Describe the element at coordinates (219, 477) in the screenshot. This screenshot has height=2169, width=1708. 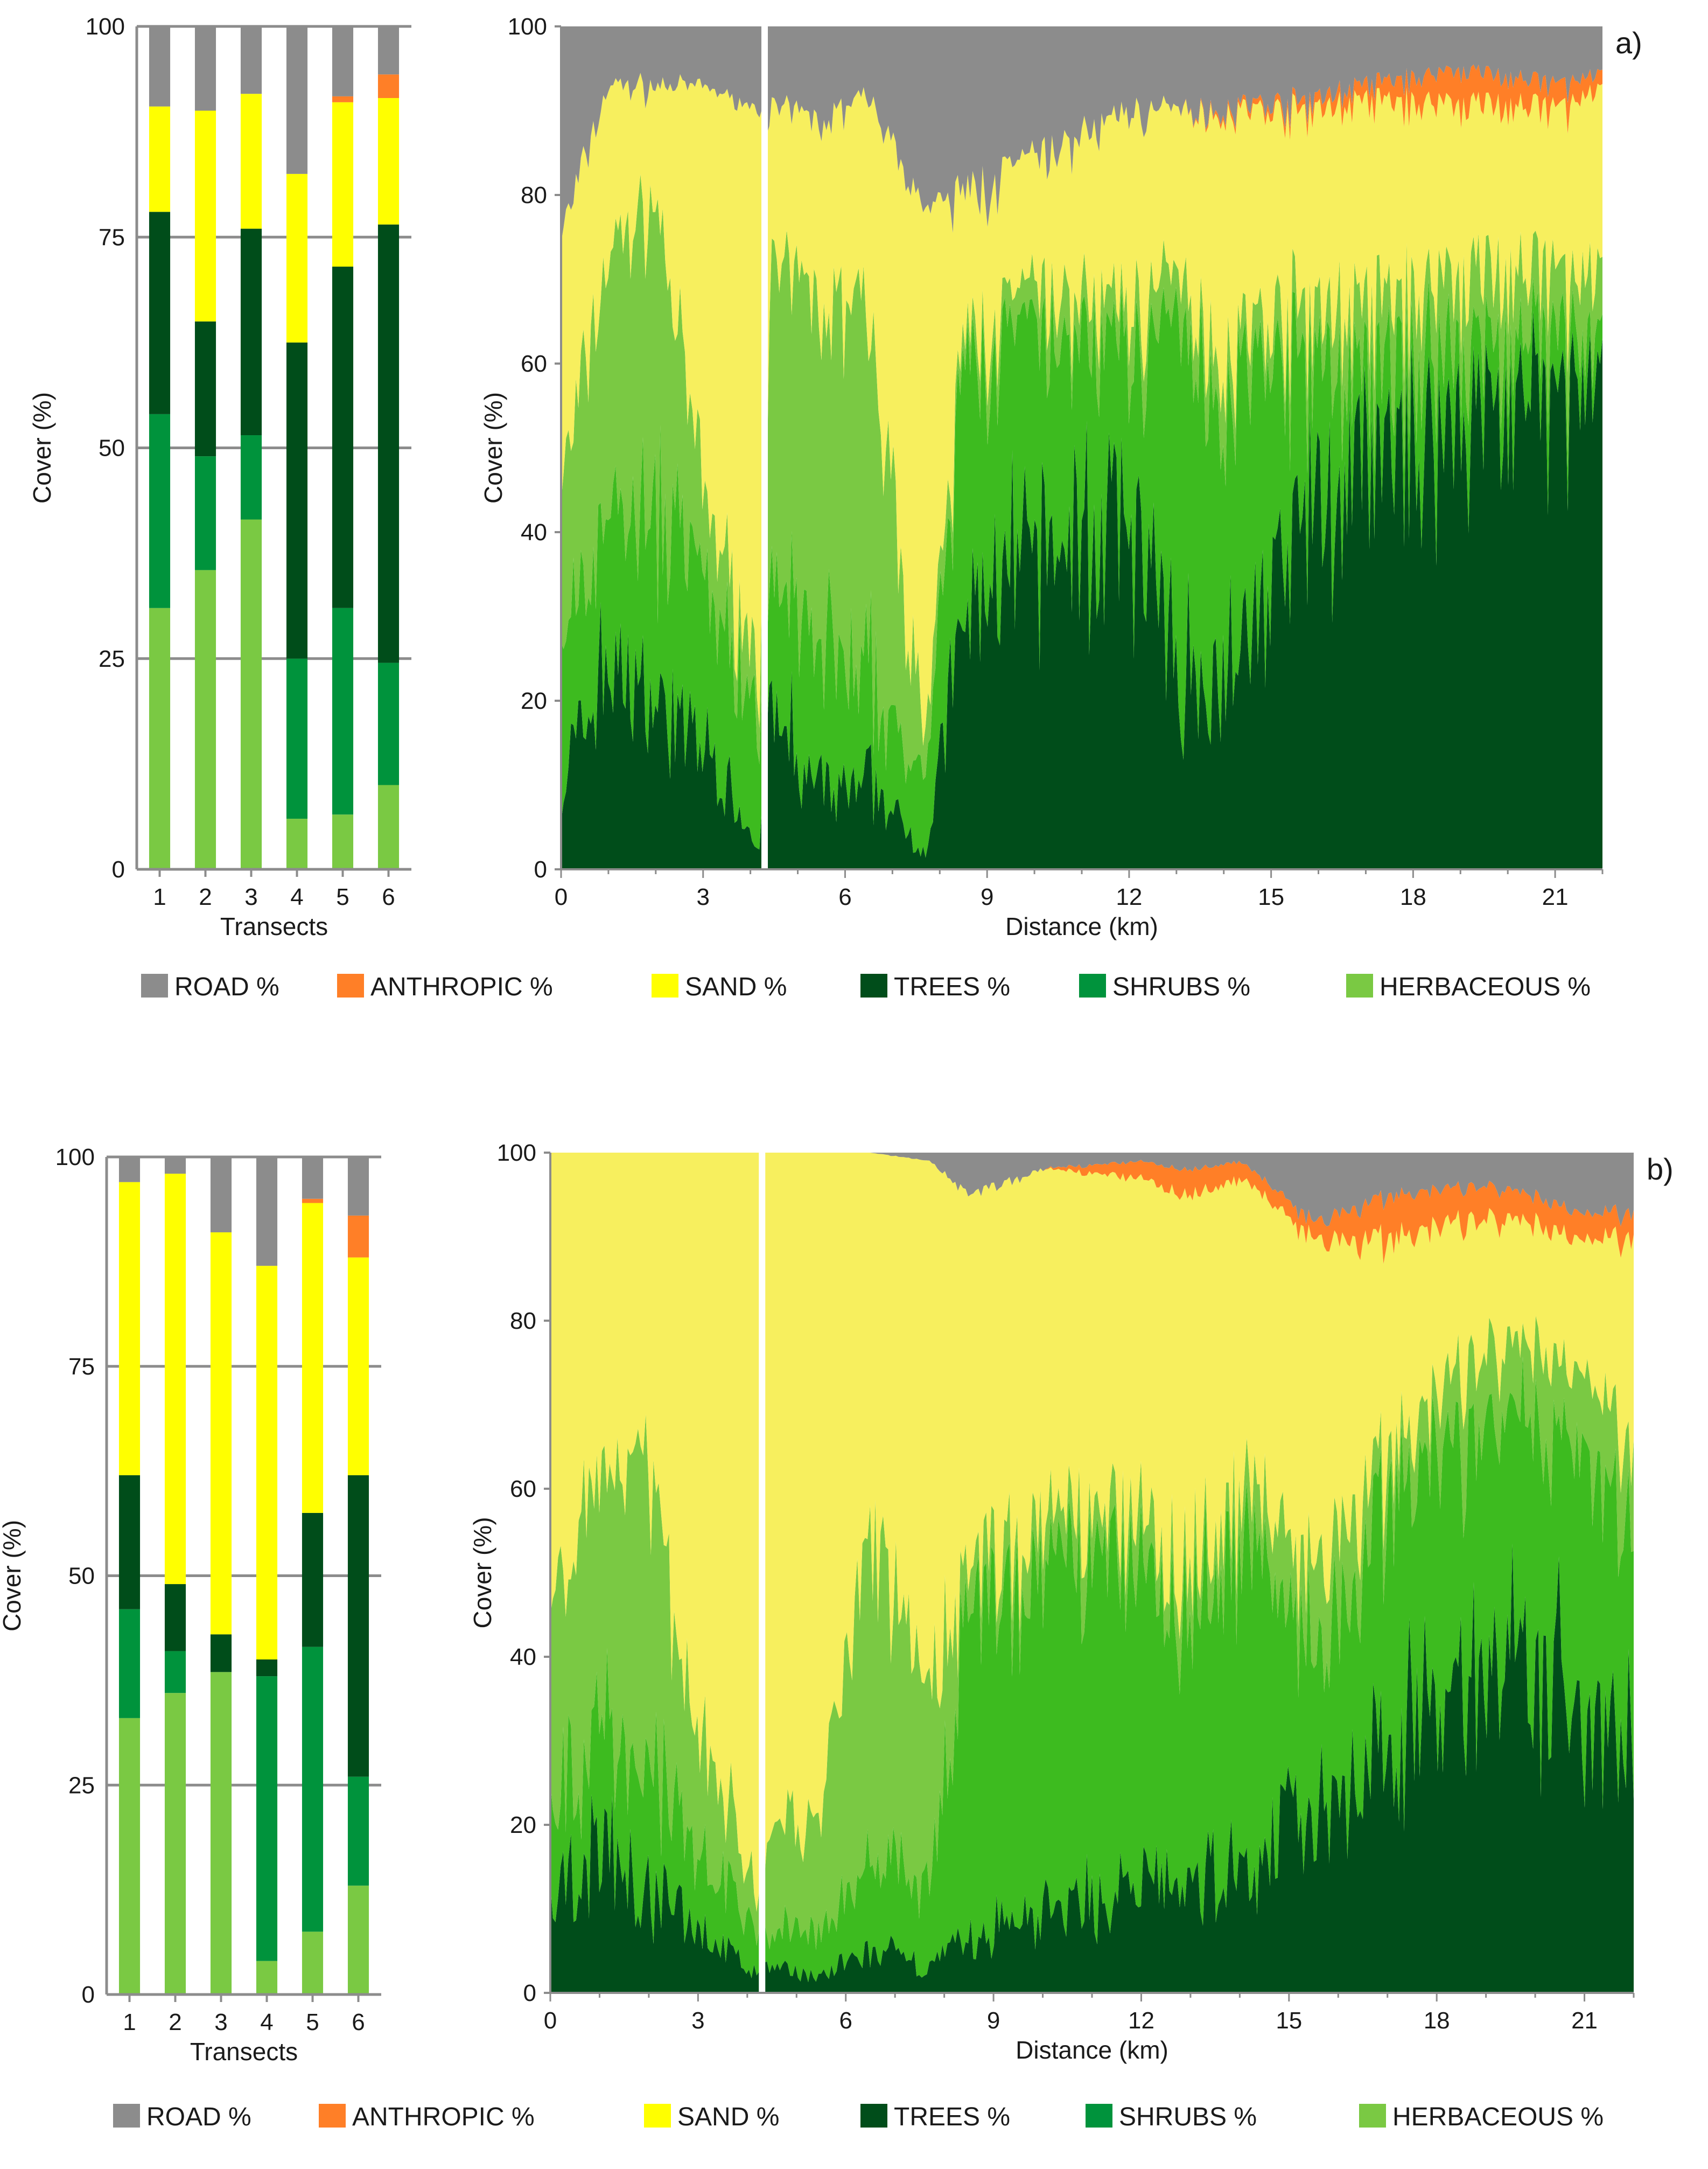
I see `stacked-bar-chart-a: 0 25 50 75 100 1 2 3 4 5 6 Transects Cover (%)` at that location.